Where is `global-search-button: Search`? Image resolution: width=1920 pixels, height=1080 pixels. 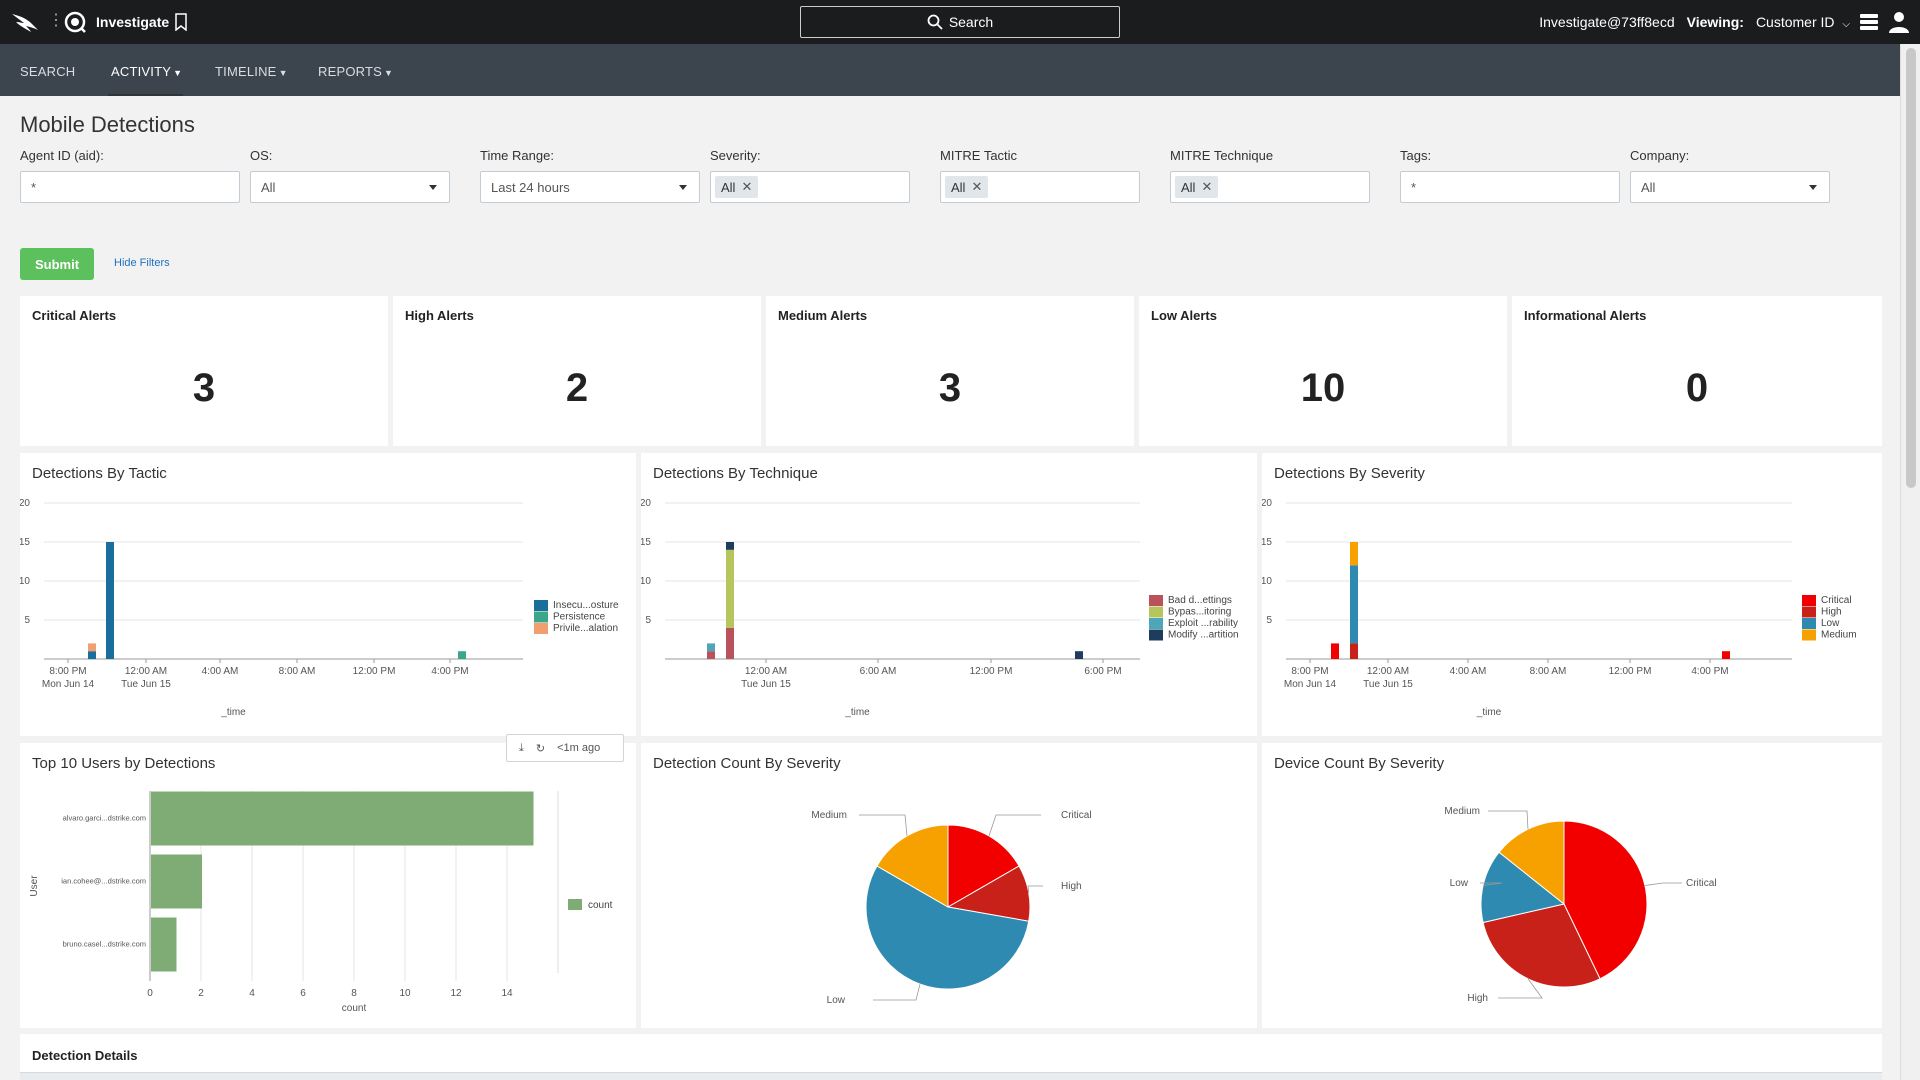 global-search-button: Search is located at coordinates (960, 22).